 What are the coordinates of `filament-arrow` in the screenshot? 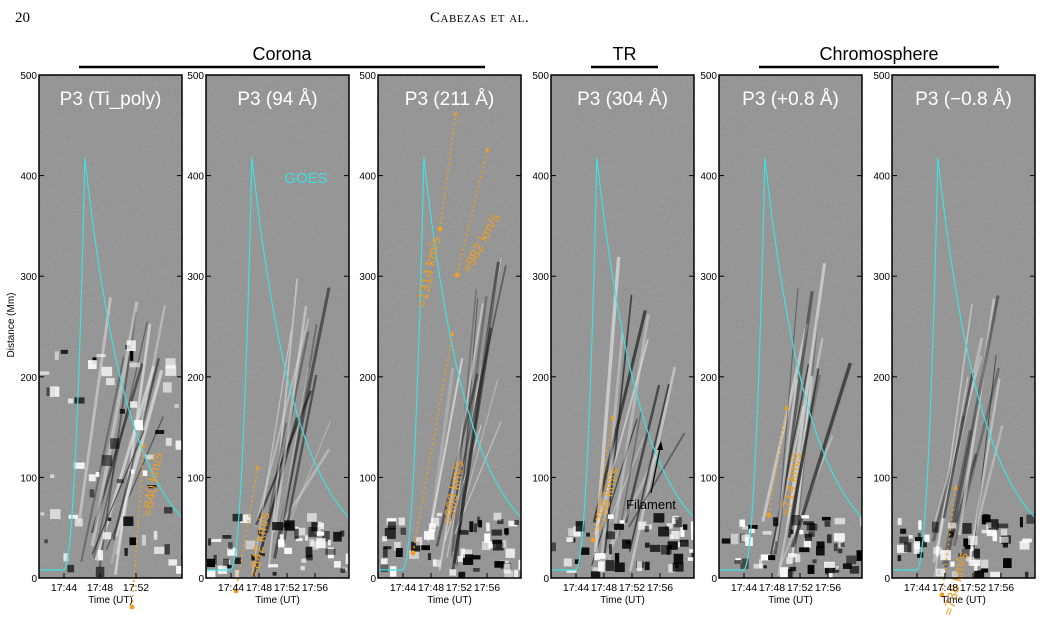 It's located at (656, 468).